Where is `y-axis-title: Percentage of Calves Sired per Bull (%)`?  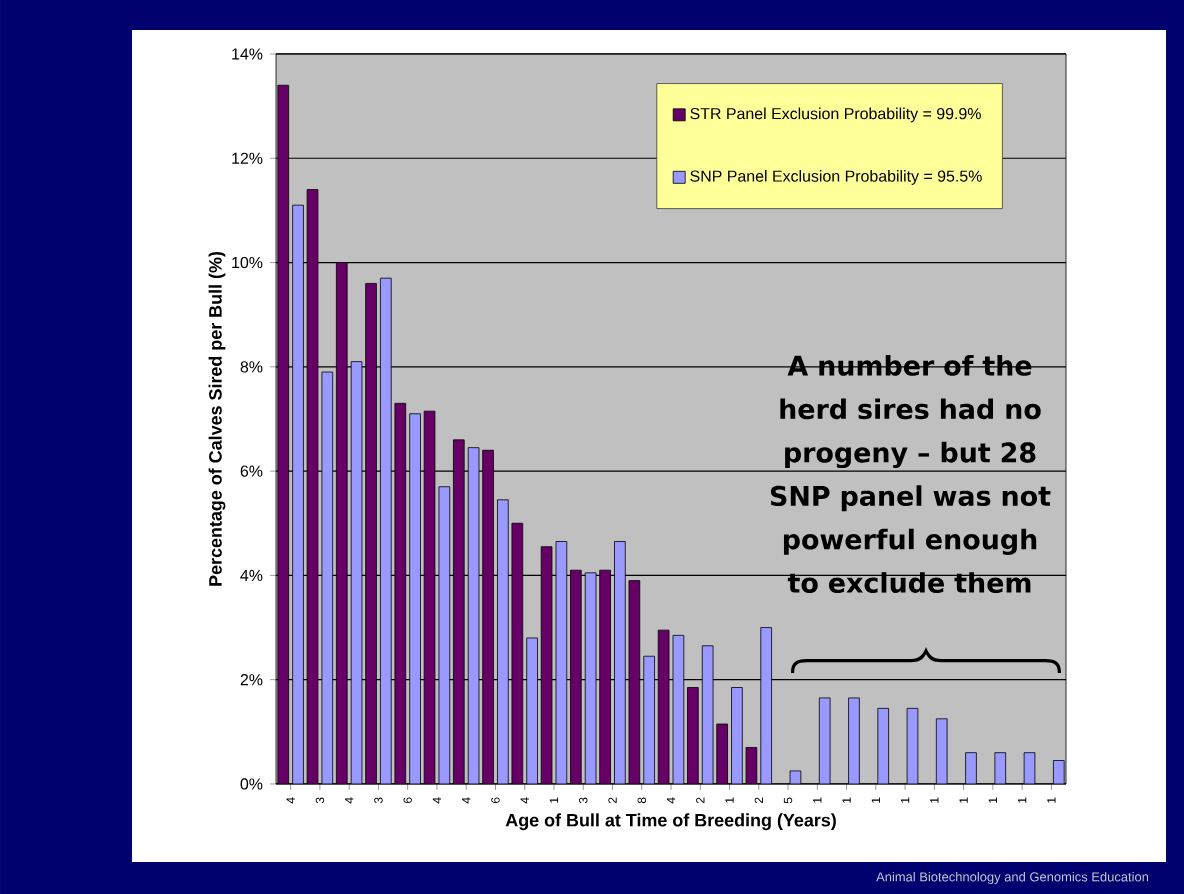 y-axis-title: Percentage of Calves Sired per Bull (%) is located at coordinates (217, 418).